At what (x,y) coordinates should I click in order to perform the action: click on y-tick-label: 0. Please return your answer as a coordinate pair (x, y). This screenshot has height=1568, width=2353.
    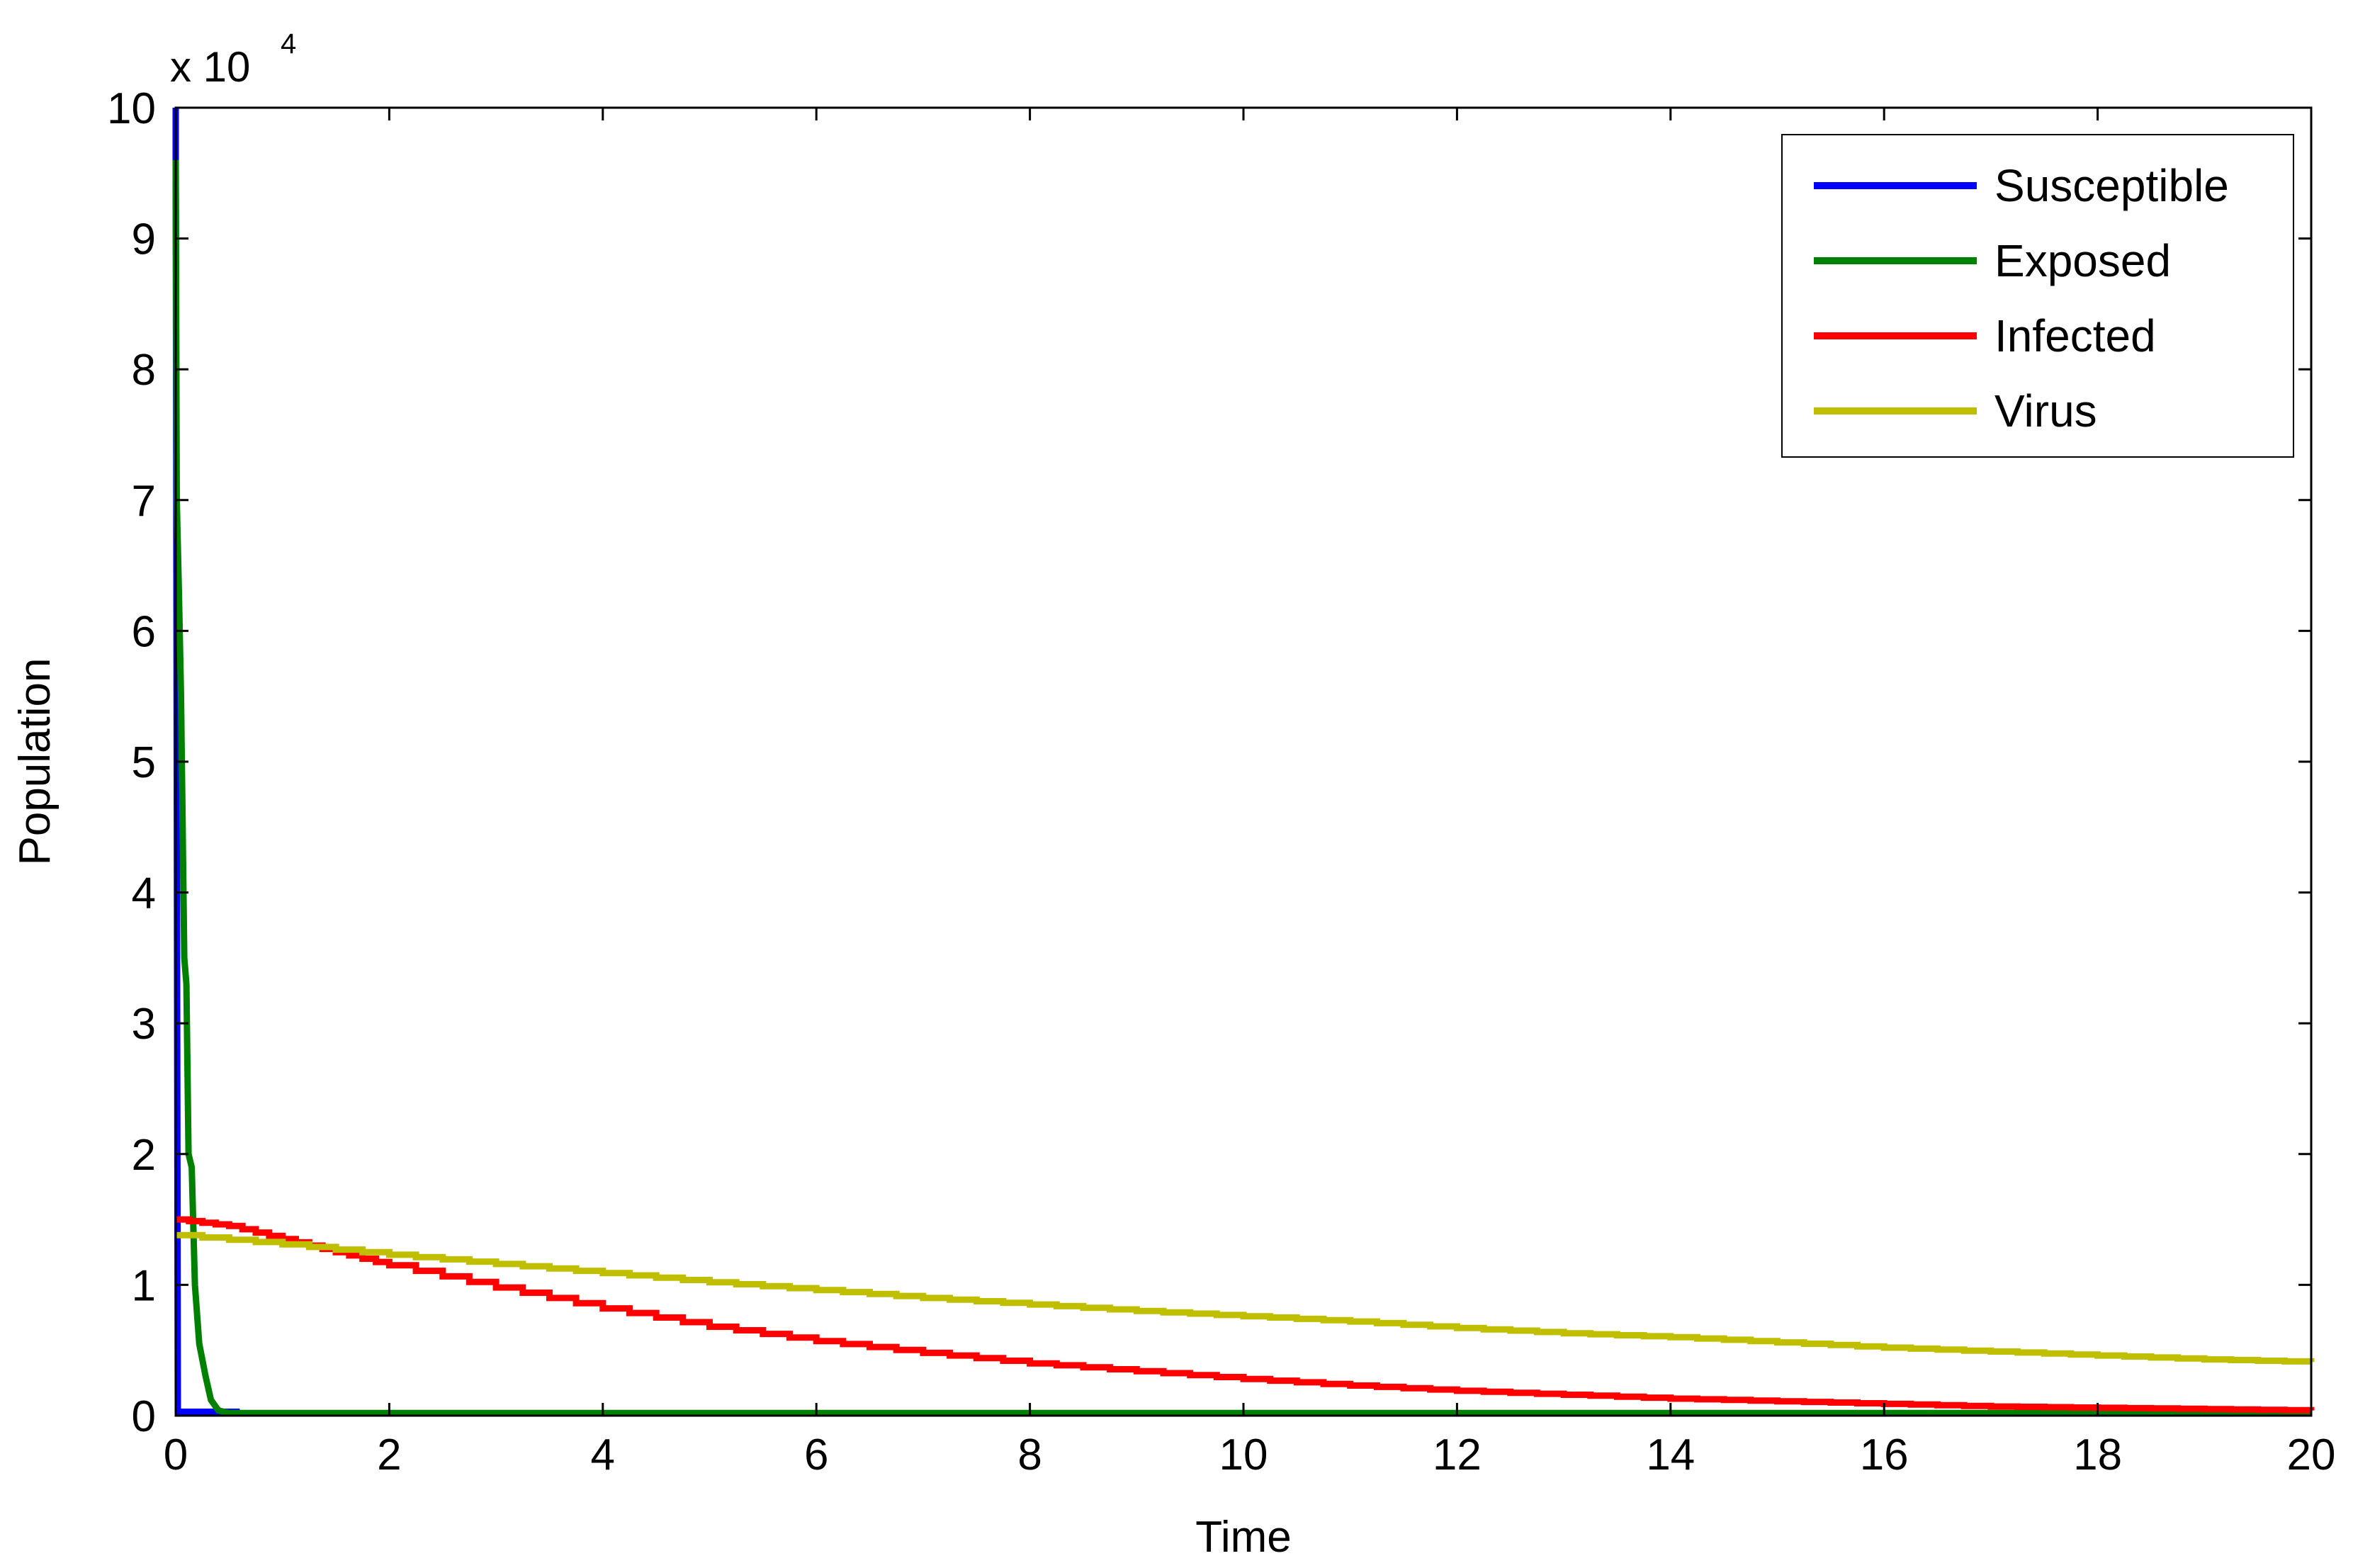
    Looking at the image, I should click on (144, 1416).